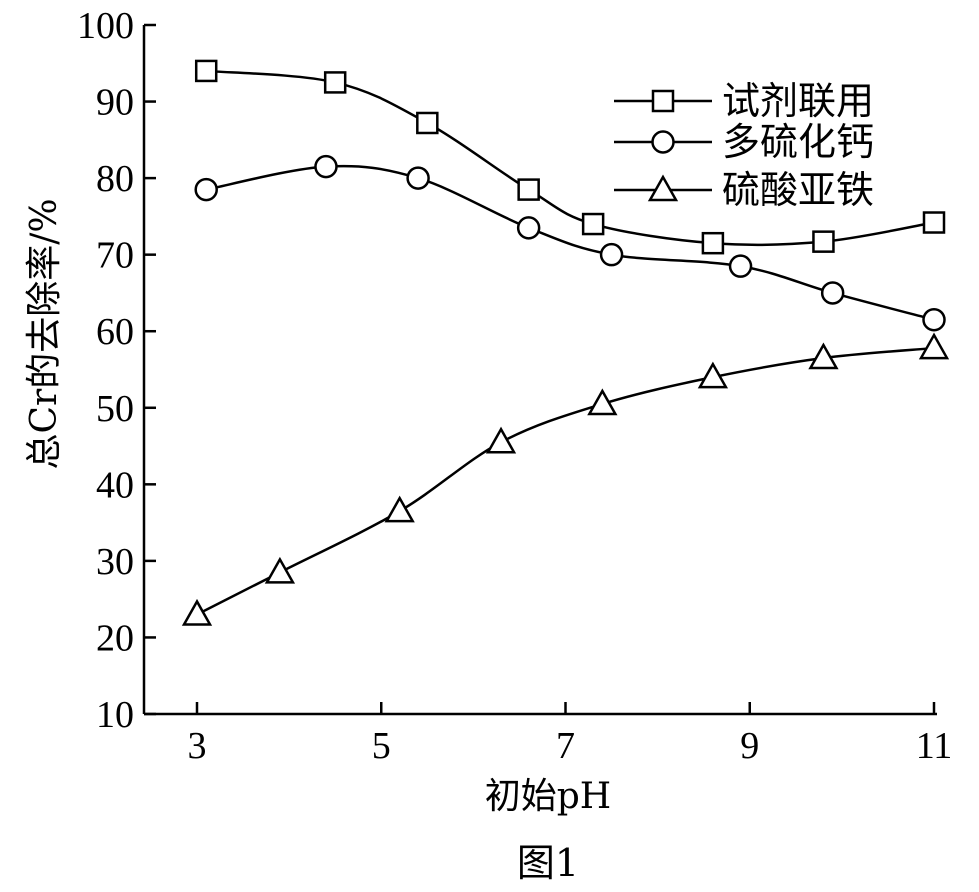  Describe the element at coordinates (798, 190) in the screenshot. I see `legend-label: 硫酸亚铁` at that location.